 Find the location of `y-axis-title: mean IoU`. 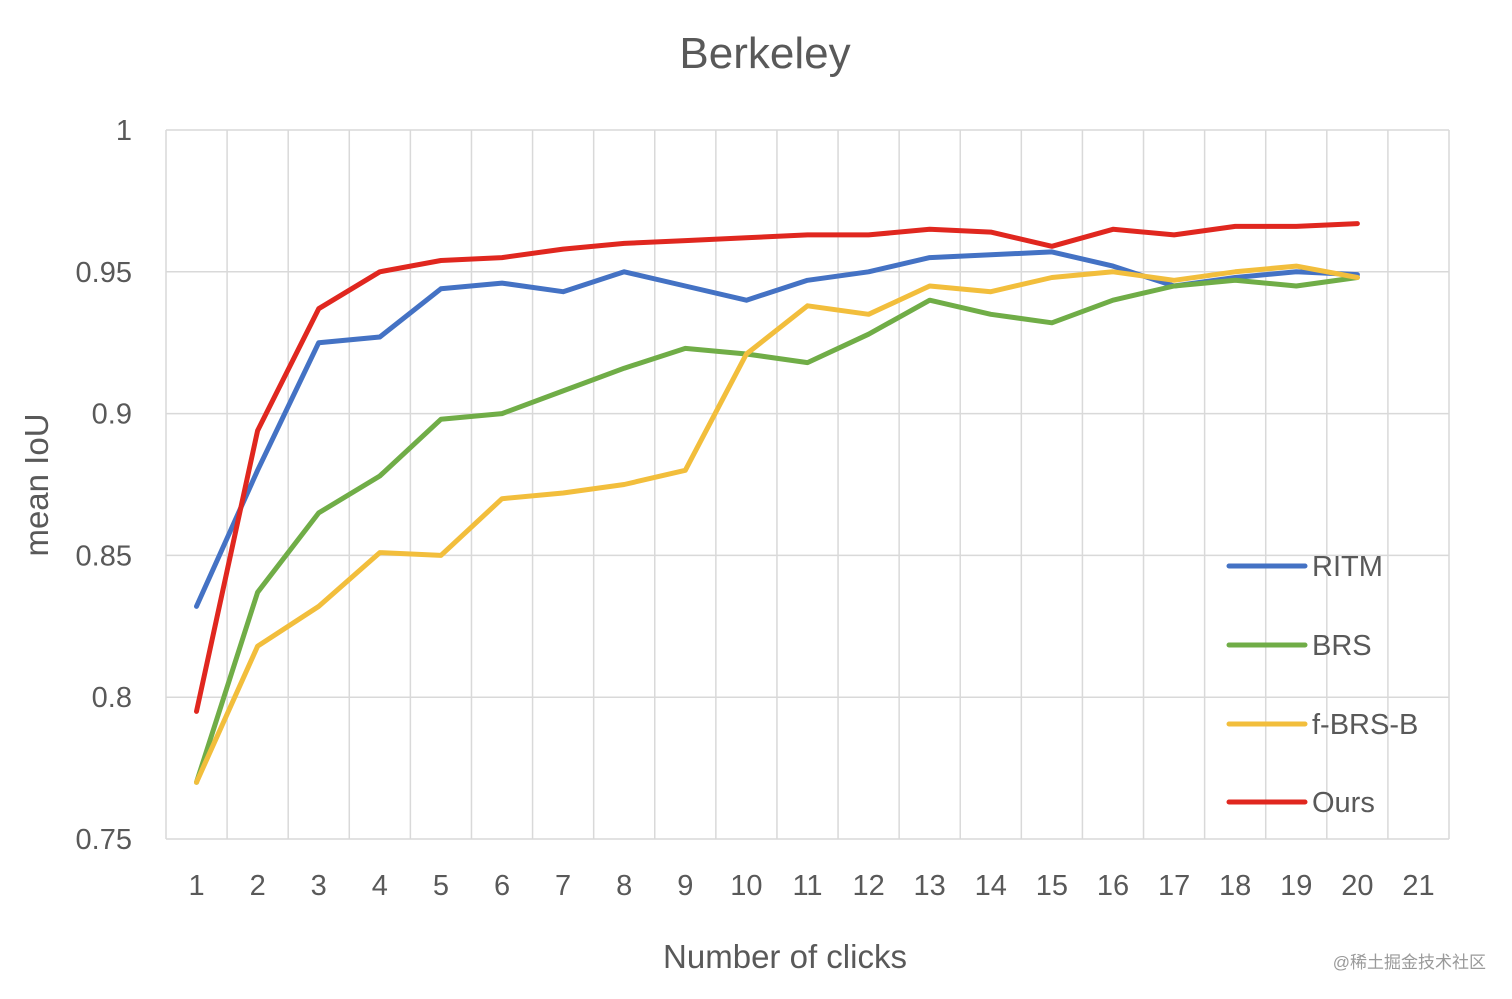

y-axis-title: mean IoU is located at coordinates (36, 484).